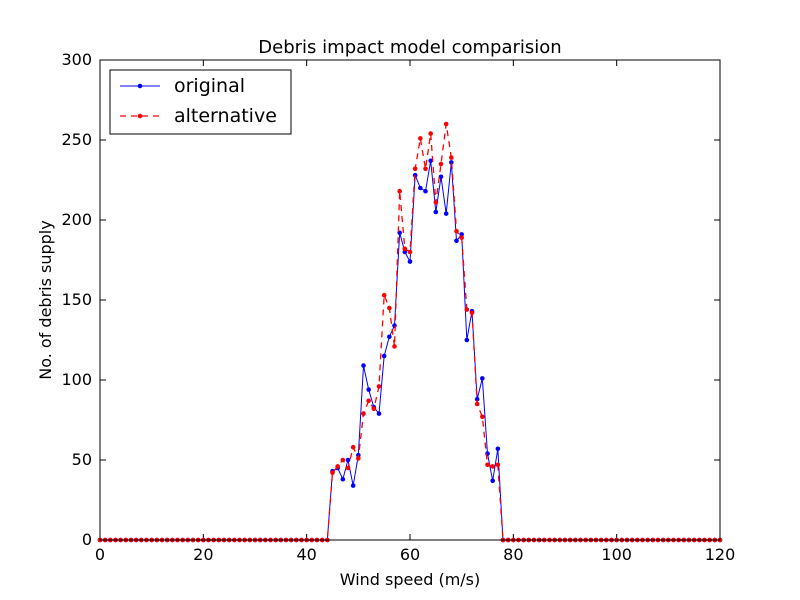  I want to click on legend-marker-original, so click(140, 86).